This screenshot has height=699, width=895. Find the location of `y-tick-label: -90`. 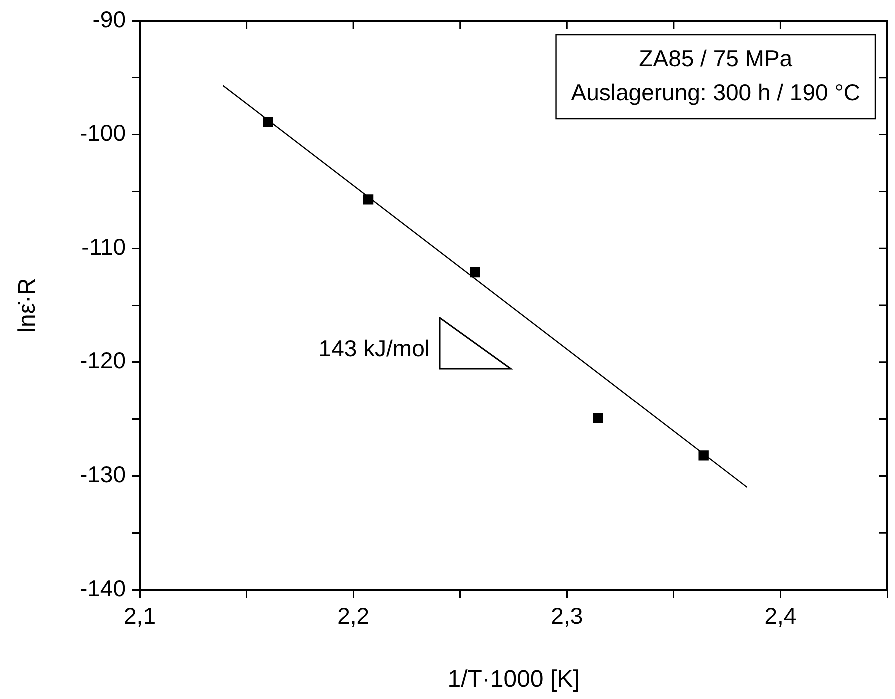

y-tick-label: -90 is located at coordinates (109, 19).